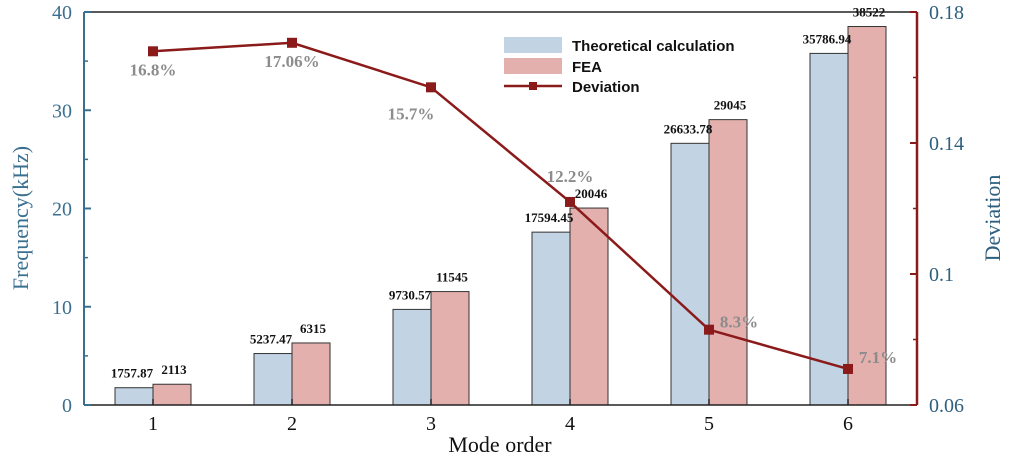 The height and width of the screenshot is (461, 1016). I want to click on y2-tick-label-0.18: 0.18, so click(946, 13).